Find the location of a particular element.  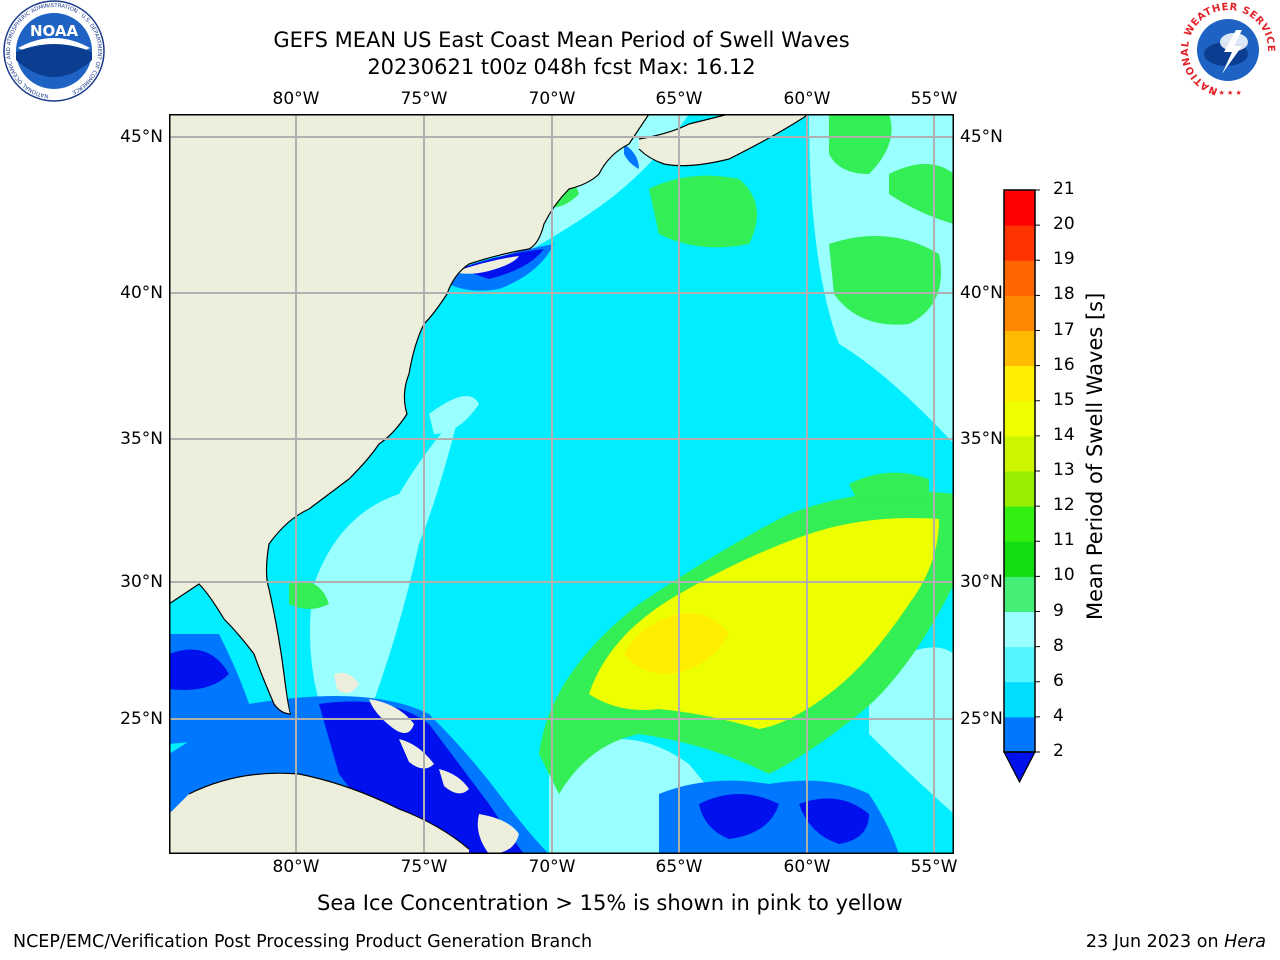

lon-label-top: 55°W is located at coordinates (934, 99).